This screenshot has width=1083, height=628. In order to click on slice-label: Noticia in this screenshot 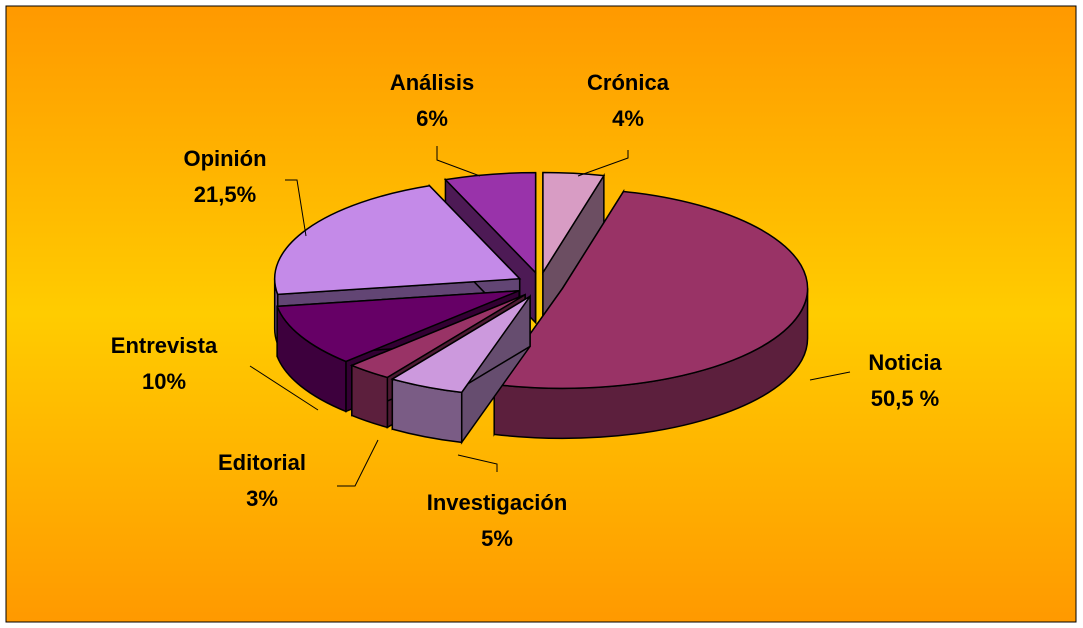, I will do `click(905, 362)`.